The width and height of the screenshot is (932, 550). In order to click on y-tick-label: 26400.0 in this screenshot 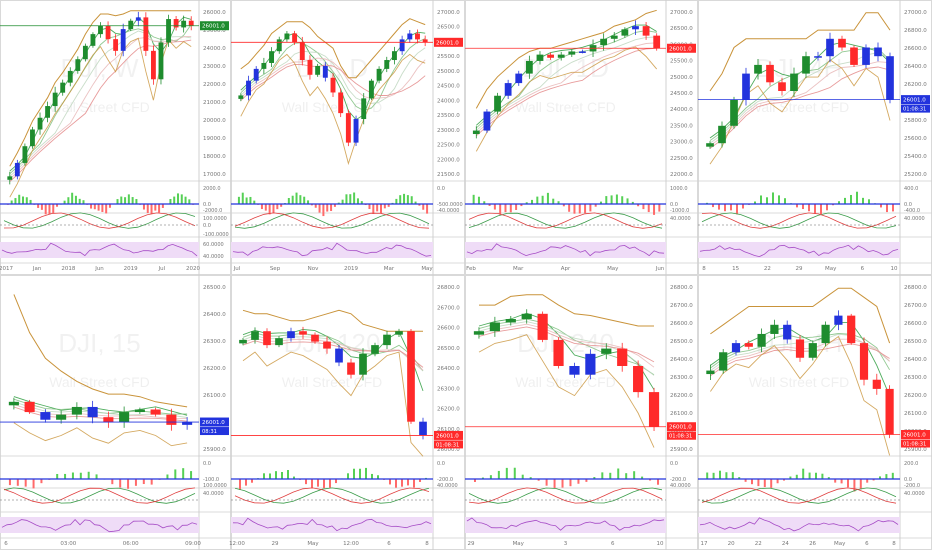, I will do `click(448, 369)`.